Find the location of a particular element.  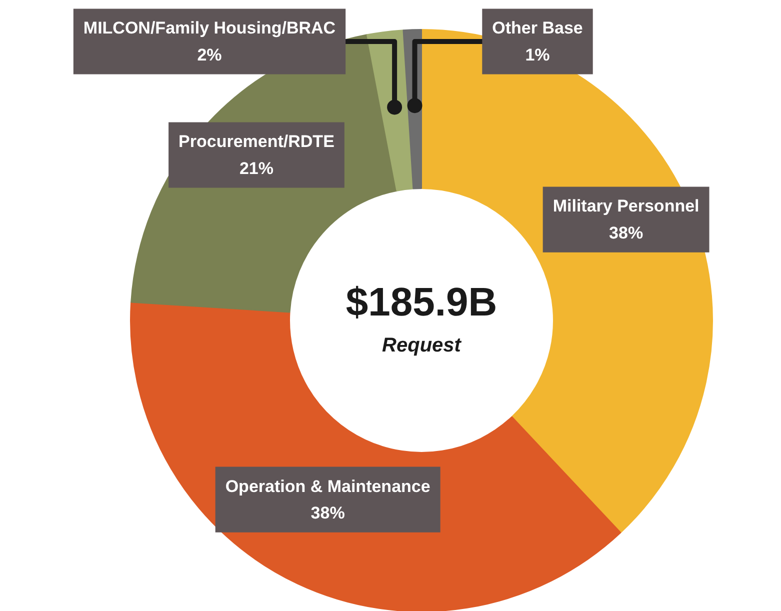

text: $185.9B is located at coordinates (422, 302).